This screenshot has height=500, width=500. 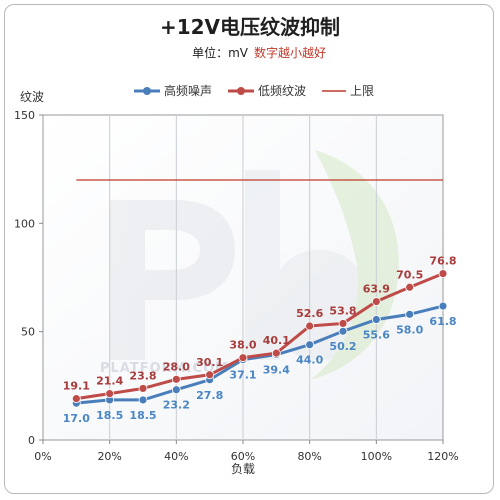 I want to click on data-label-low: 23.8, so click(x=142, y=375).